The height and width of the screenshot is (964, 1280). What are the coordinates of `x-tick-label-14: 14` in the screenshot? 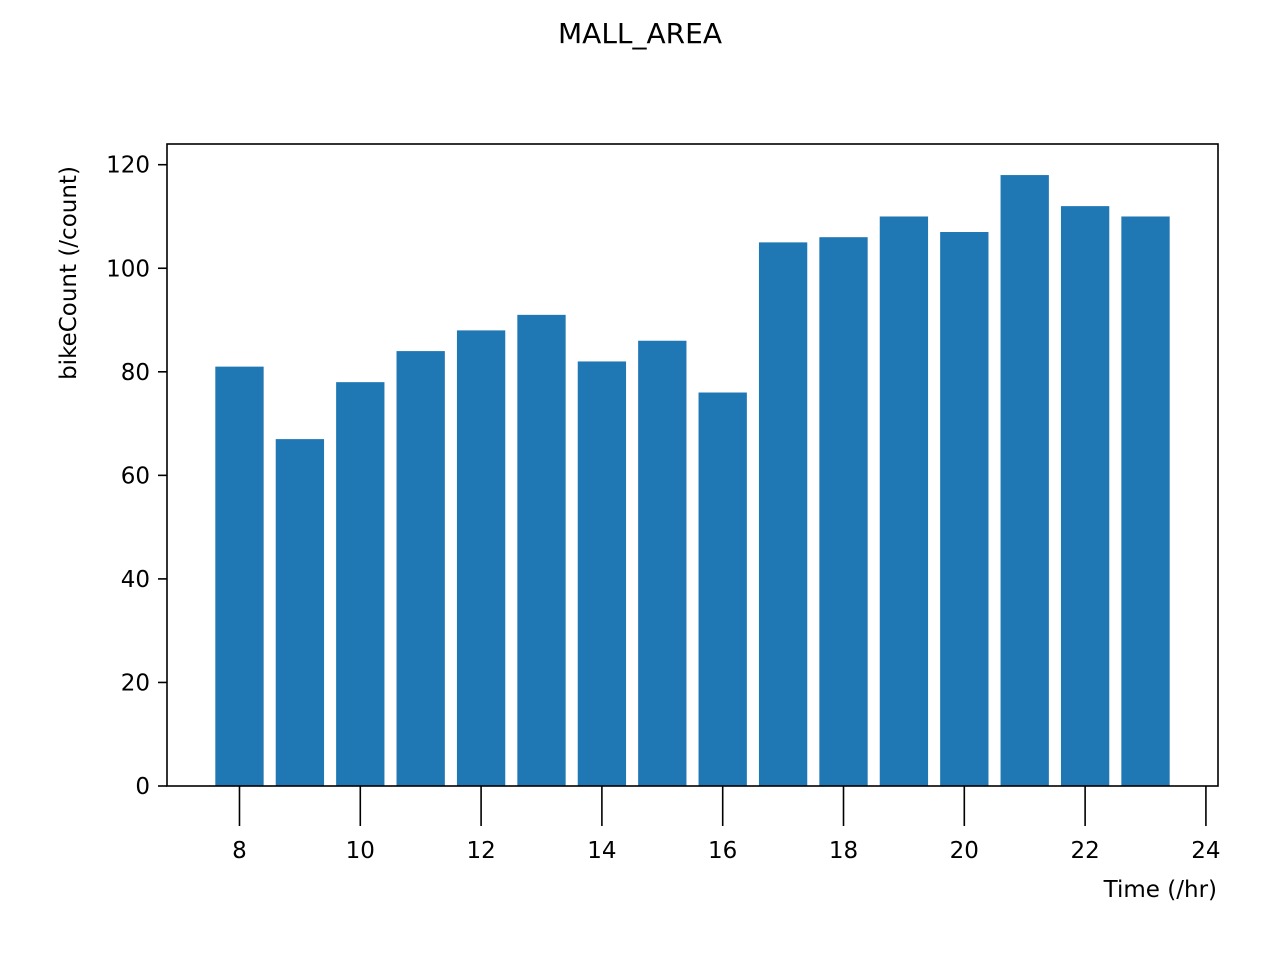 It's located at (601, 851).